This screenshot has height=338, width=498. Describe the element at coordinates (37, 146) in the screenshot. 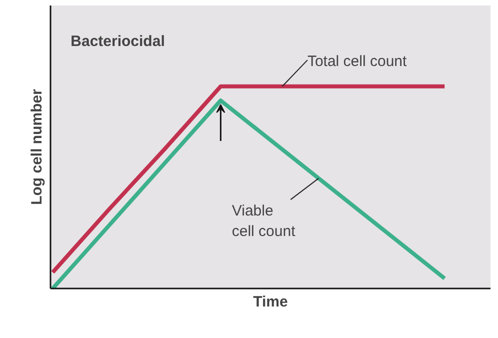

I see `y-axis-title: Log cell number` at that location.